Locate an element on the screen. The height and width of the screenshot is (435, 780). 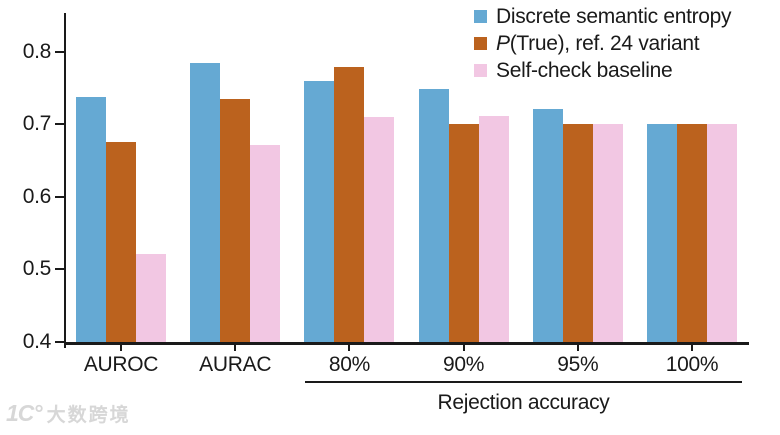
x-axis-group-label: Rejection accuracy is located at coordinates (523, 402).